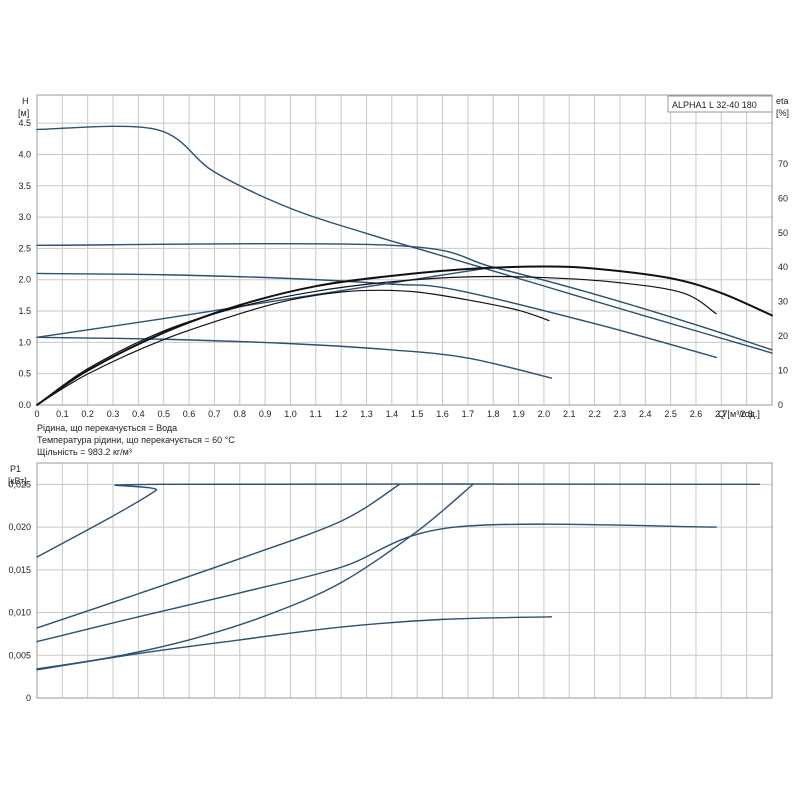 The image size is (800, 800). I want to click on x-tick-label: 0, so click(36, 414).